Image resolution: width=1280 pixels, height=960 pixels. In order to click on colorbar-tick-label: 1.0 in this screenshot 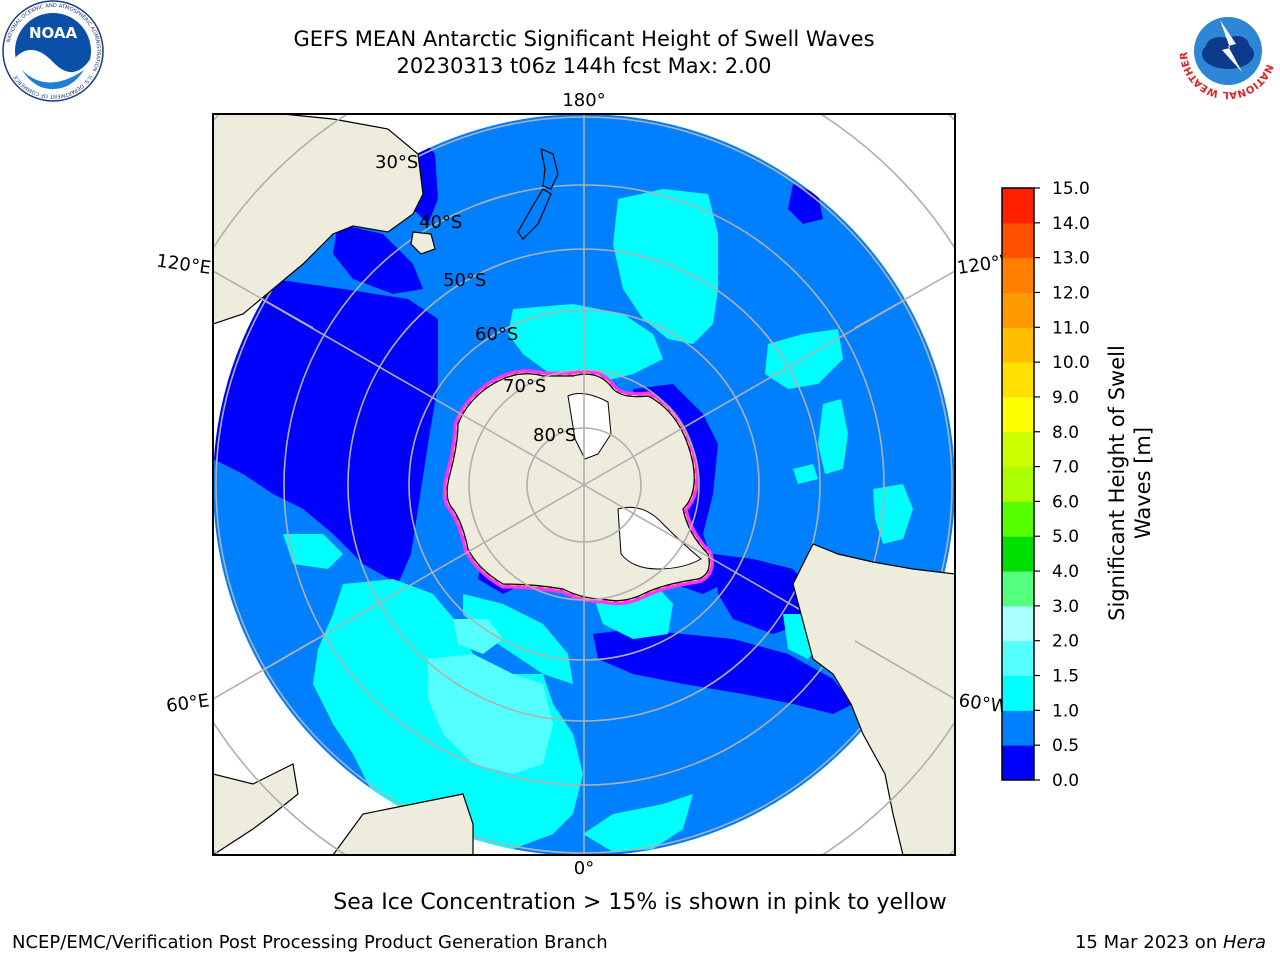, I will do `click(1065, 711)`.